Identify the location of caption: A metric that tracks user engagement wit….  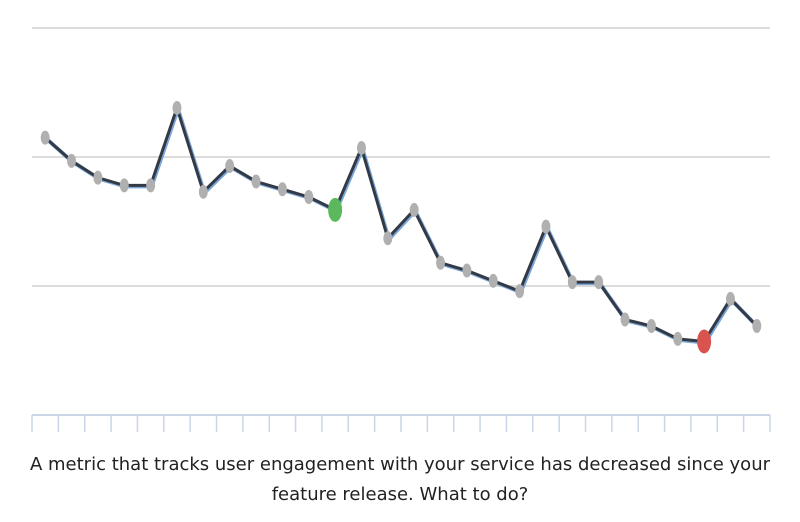
(400, 479).